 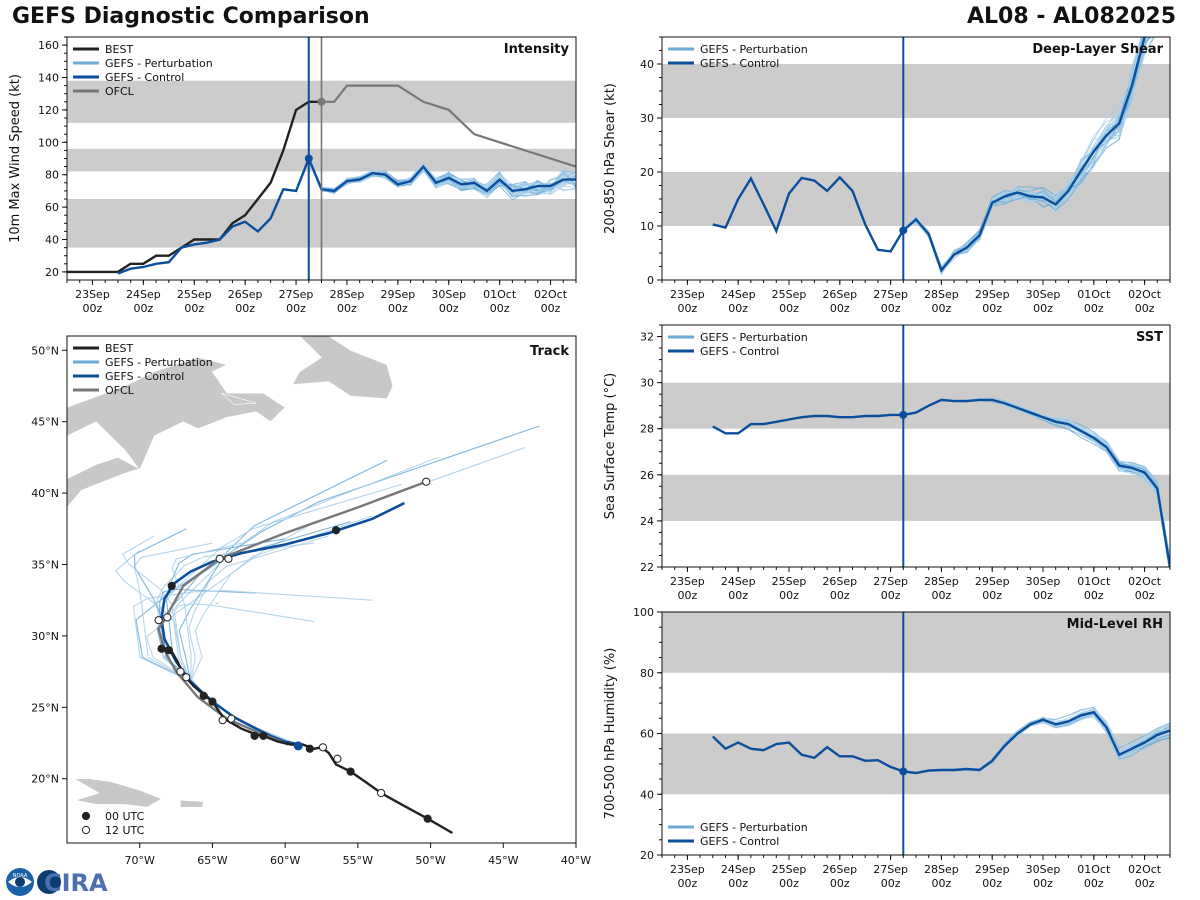 I want to click on intensity-xtick-date: 26Sep, so click(x=245, y=294).